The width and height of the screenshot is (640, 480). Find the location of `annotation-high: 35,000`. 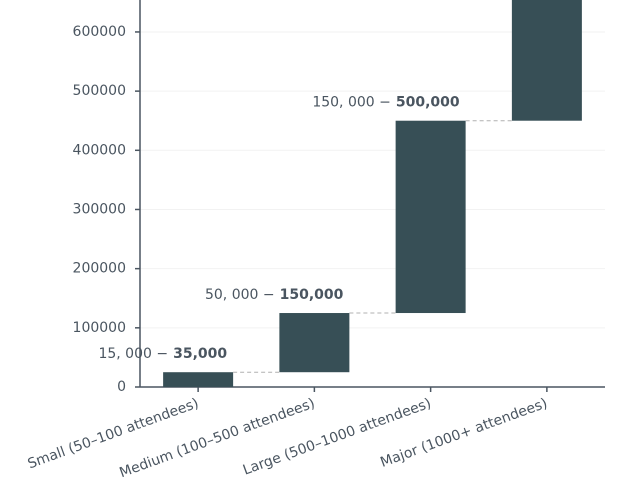

annotation-high: 35,000 is located at coordinates (200, 354).